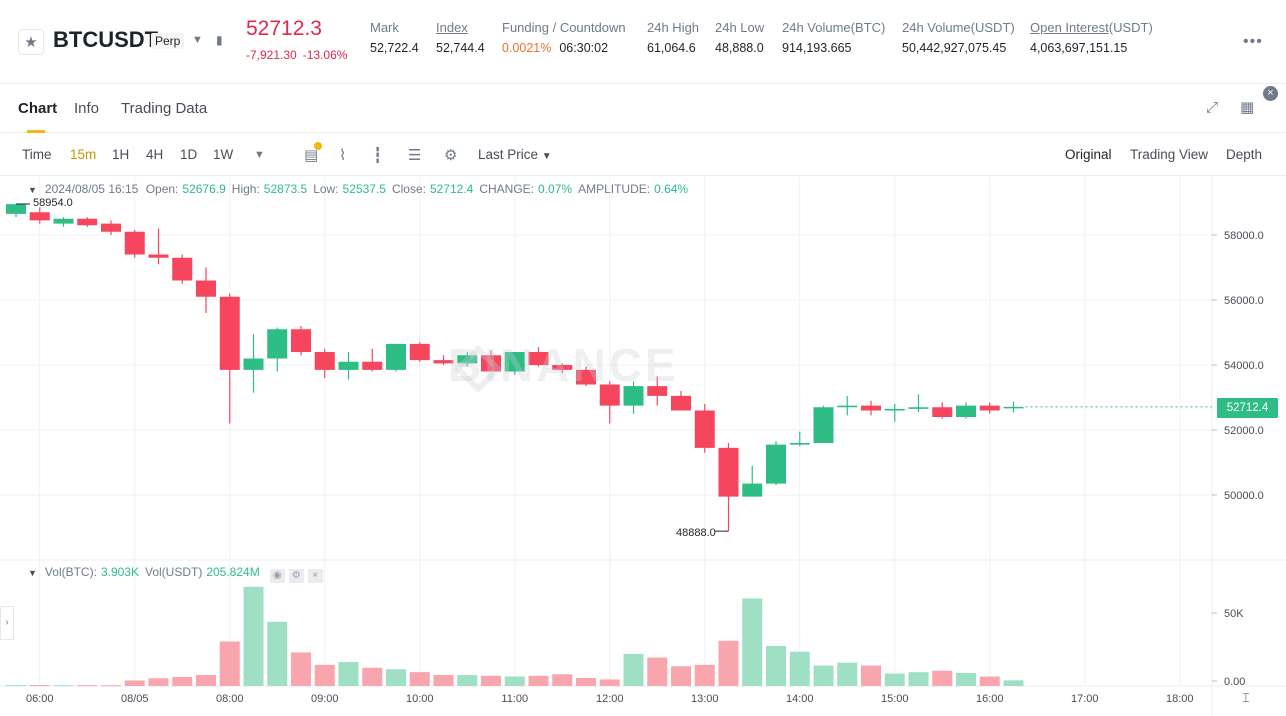 The width and height of the screenshot is (1286, 716). Describe the element at coordinates (271, 55) in the screenshot. I see `price-change-abs: -7,921.30` at that location.